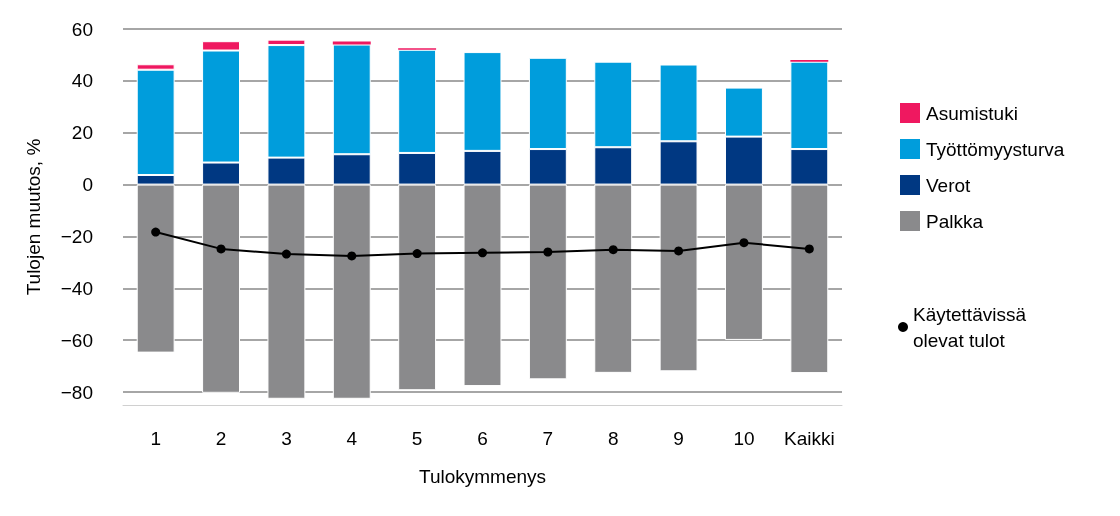 The width and height of the screenshot is (1120, 516). What do you see at coordinates (482, 438) in the screenshot?
I see `x-tick-label: 6` at bounding box center [482, 438].